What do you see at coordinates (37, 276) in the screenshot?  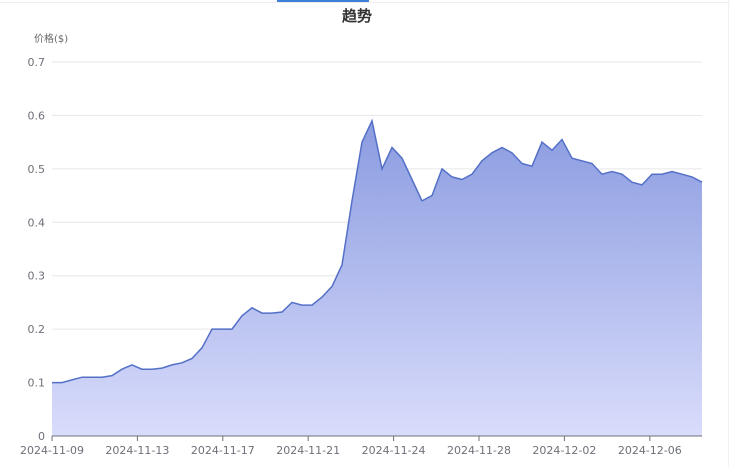 I see `y-tick-label: 0.3` at bounding box center [37, 276].